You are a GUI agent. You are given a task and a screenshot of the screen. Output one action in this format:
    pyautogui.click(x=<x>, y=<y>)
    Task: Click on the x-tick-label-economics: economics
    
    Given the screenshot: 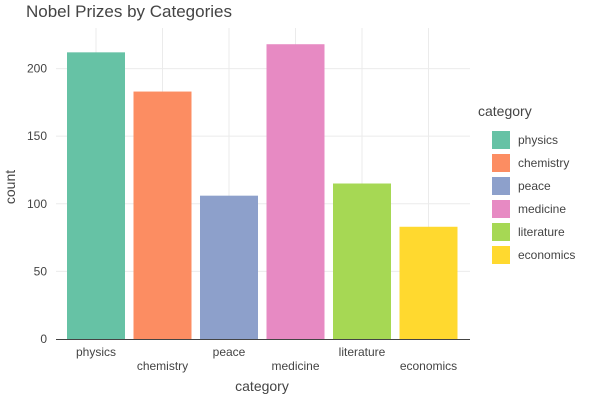 What is the action you would take?
    pyautogui.click(x=428, y=366)
    